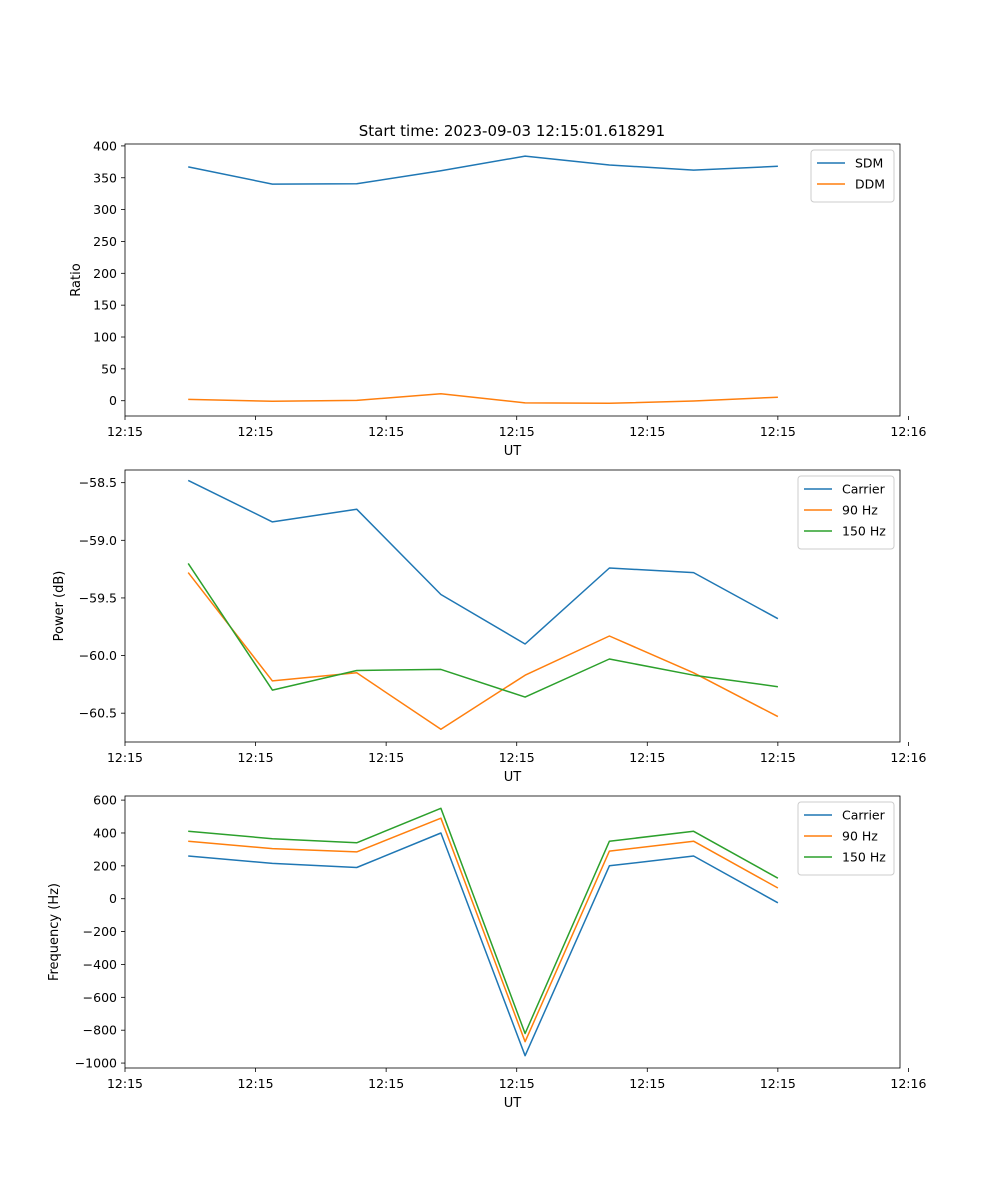  Describe the element at coordinates (100, 931) in the screenshot. I see `y-tick-label: −200` at that location.